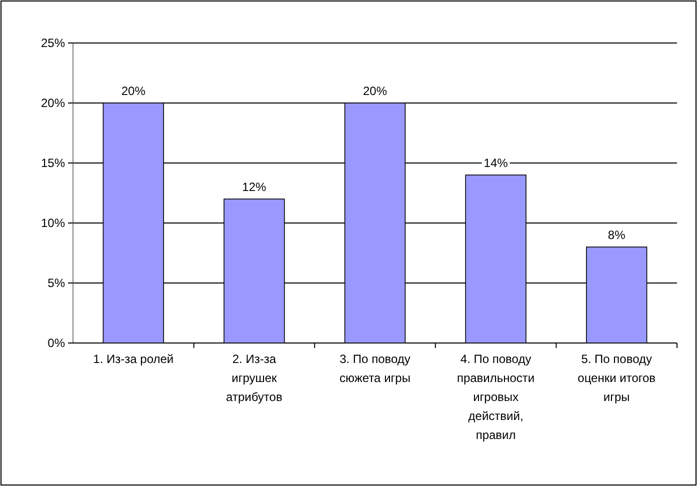 This screenshot has width=697, height=486. What do you see at coordinates (617, 378) in the screenshot?
I see `x-tick-label: 5. По поводу оценки итогов игры` at bounding box center [617, 378].